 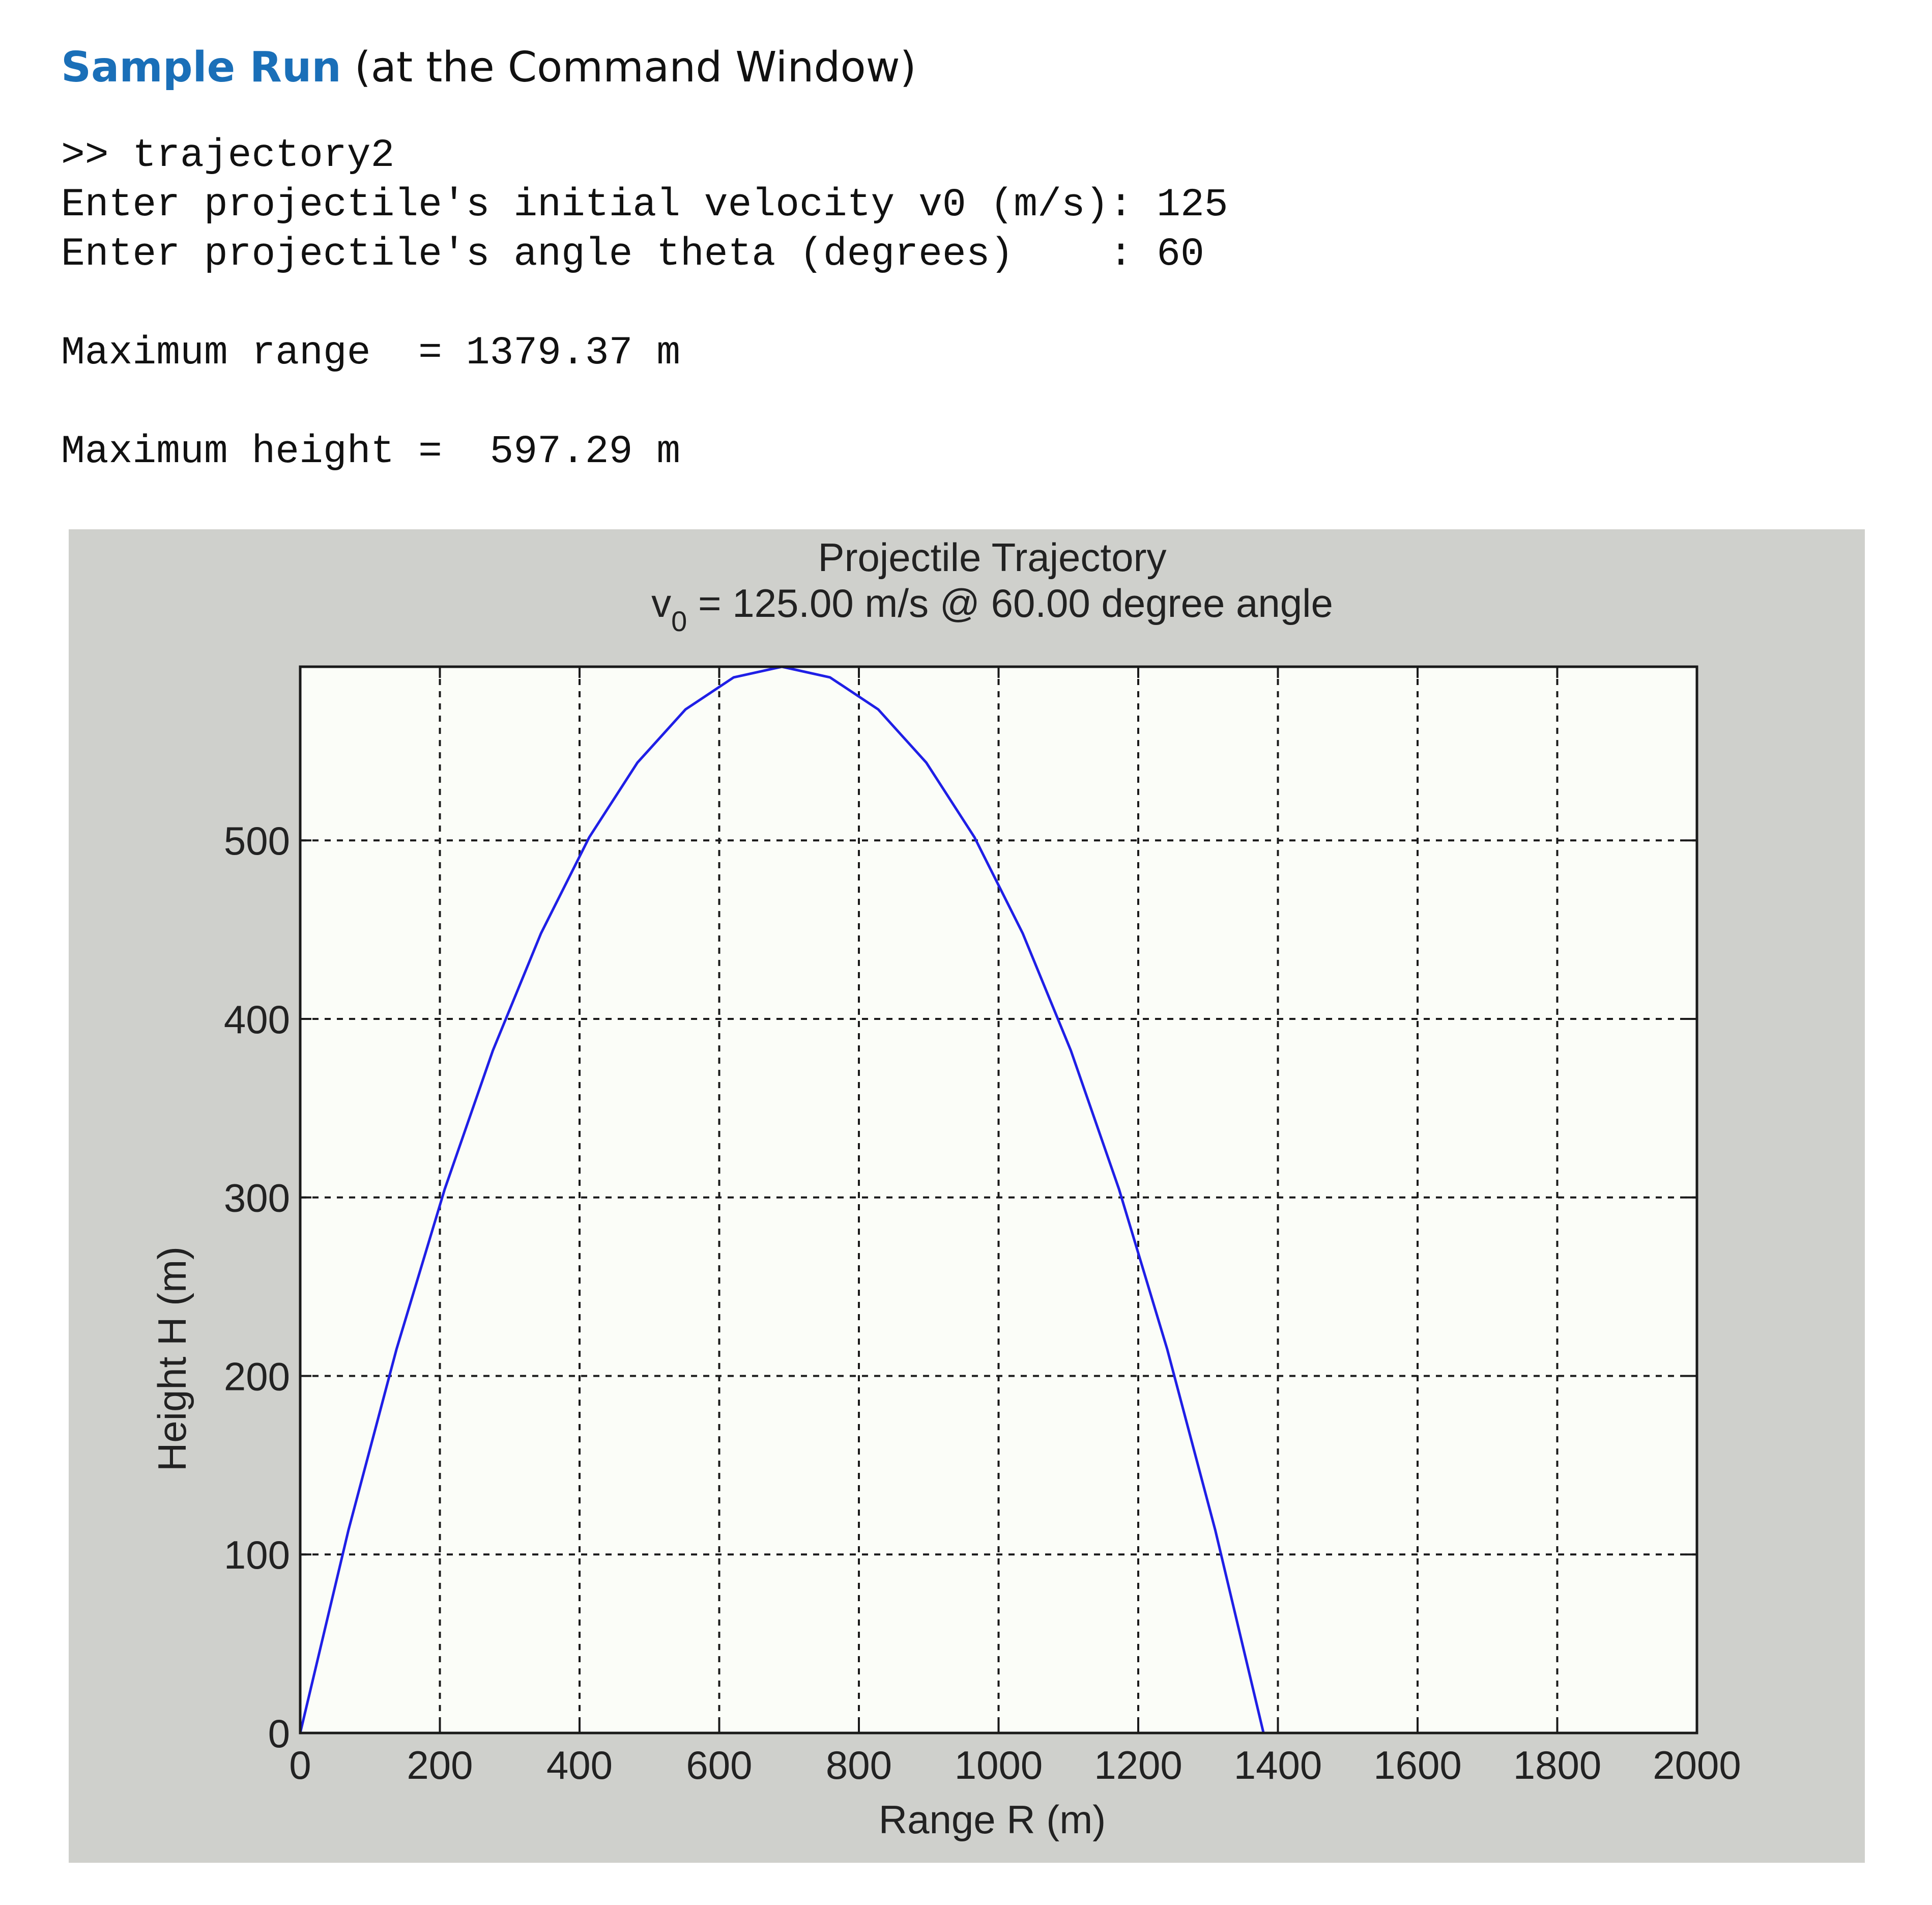 I want to click on x-tick-label: 1600, so click(x=1417, y=1765).